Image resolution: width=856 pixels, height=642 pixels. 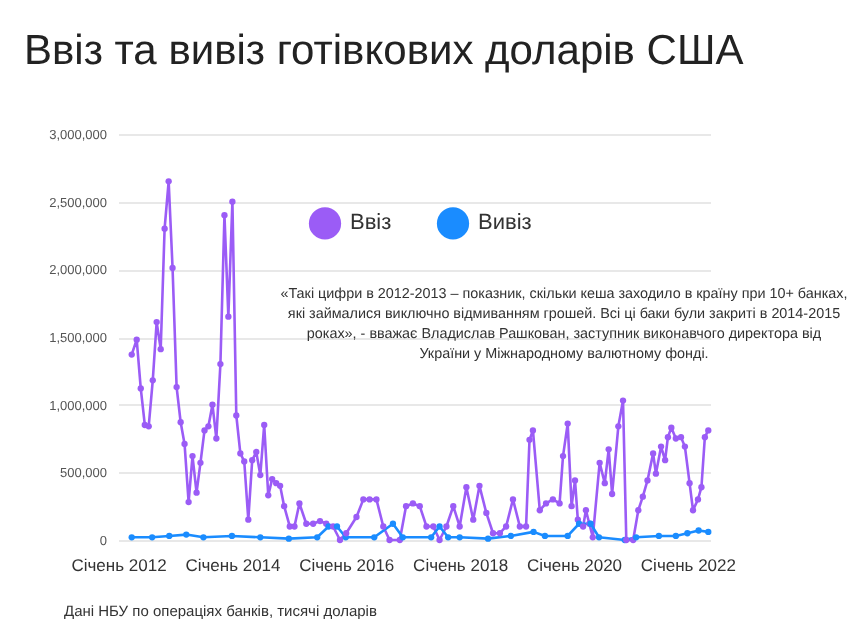 I want to click on legend-label: Вивіз, so click(x=505, y=223).